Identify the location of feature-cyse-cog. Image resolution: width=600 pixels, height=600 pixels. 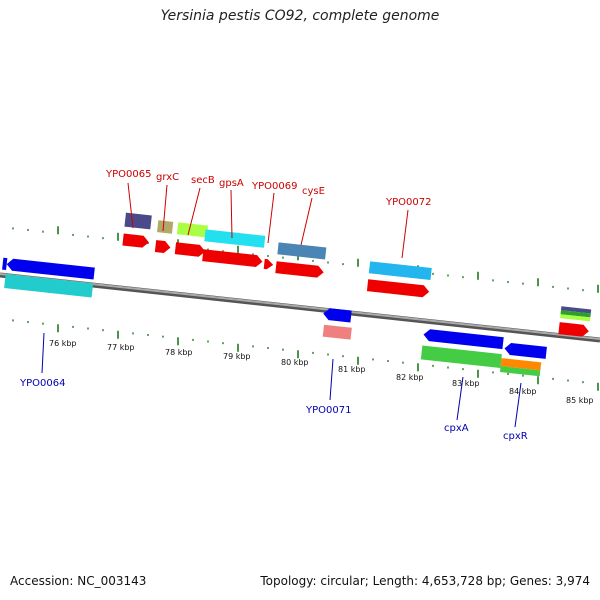
(302, 251).